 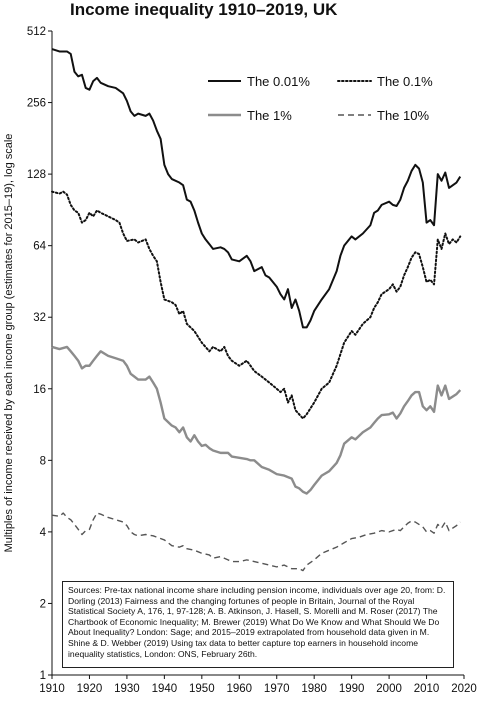 I want to click on y-tick-label: 512, so click(x=36, y=32).